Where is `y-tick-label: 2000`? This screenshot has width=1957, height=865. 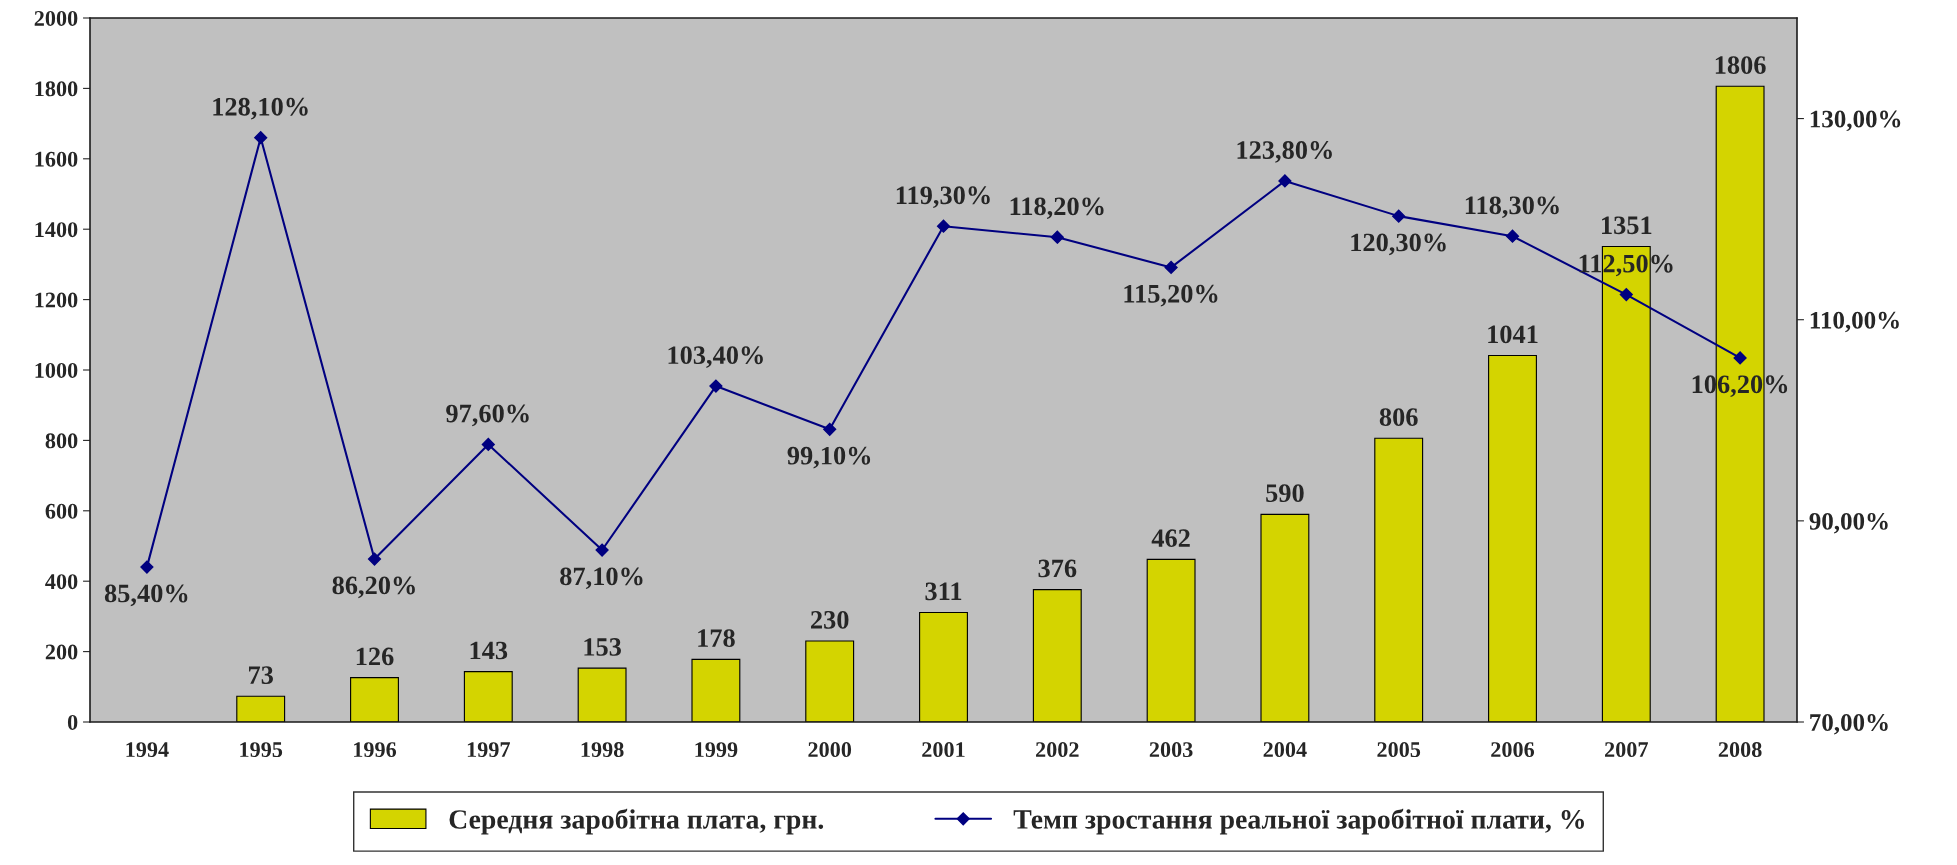 y-tick-label: 2000 is located at coordinates (56, 18).